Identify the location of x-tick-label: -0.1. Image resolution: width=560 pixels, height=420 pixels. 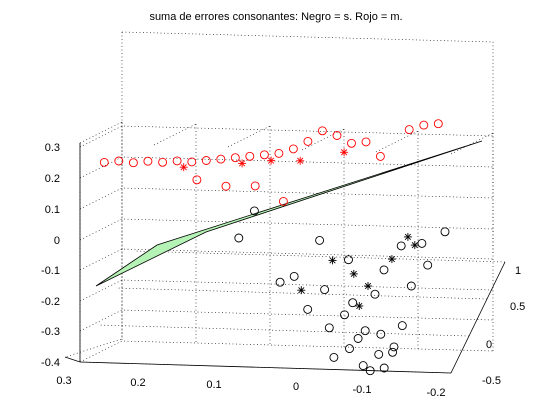
(362, 390).